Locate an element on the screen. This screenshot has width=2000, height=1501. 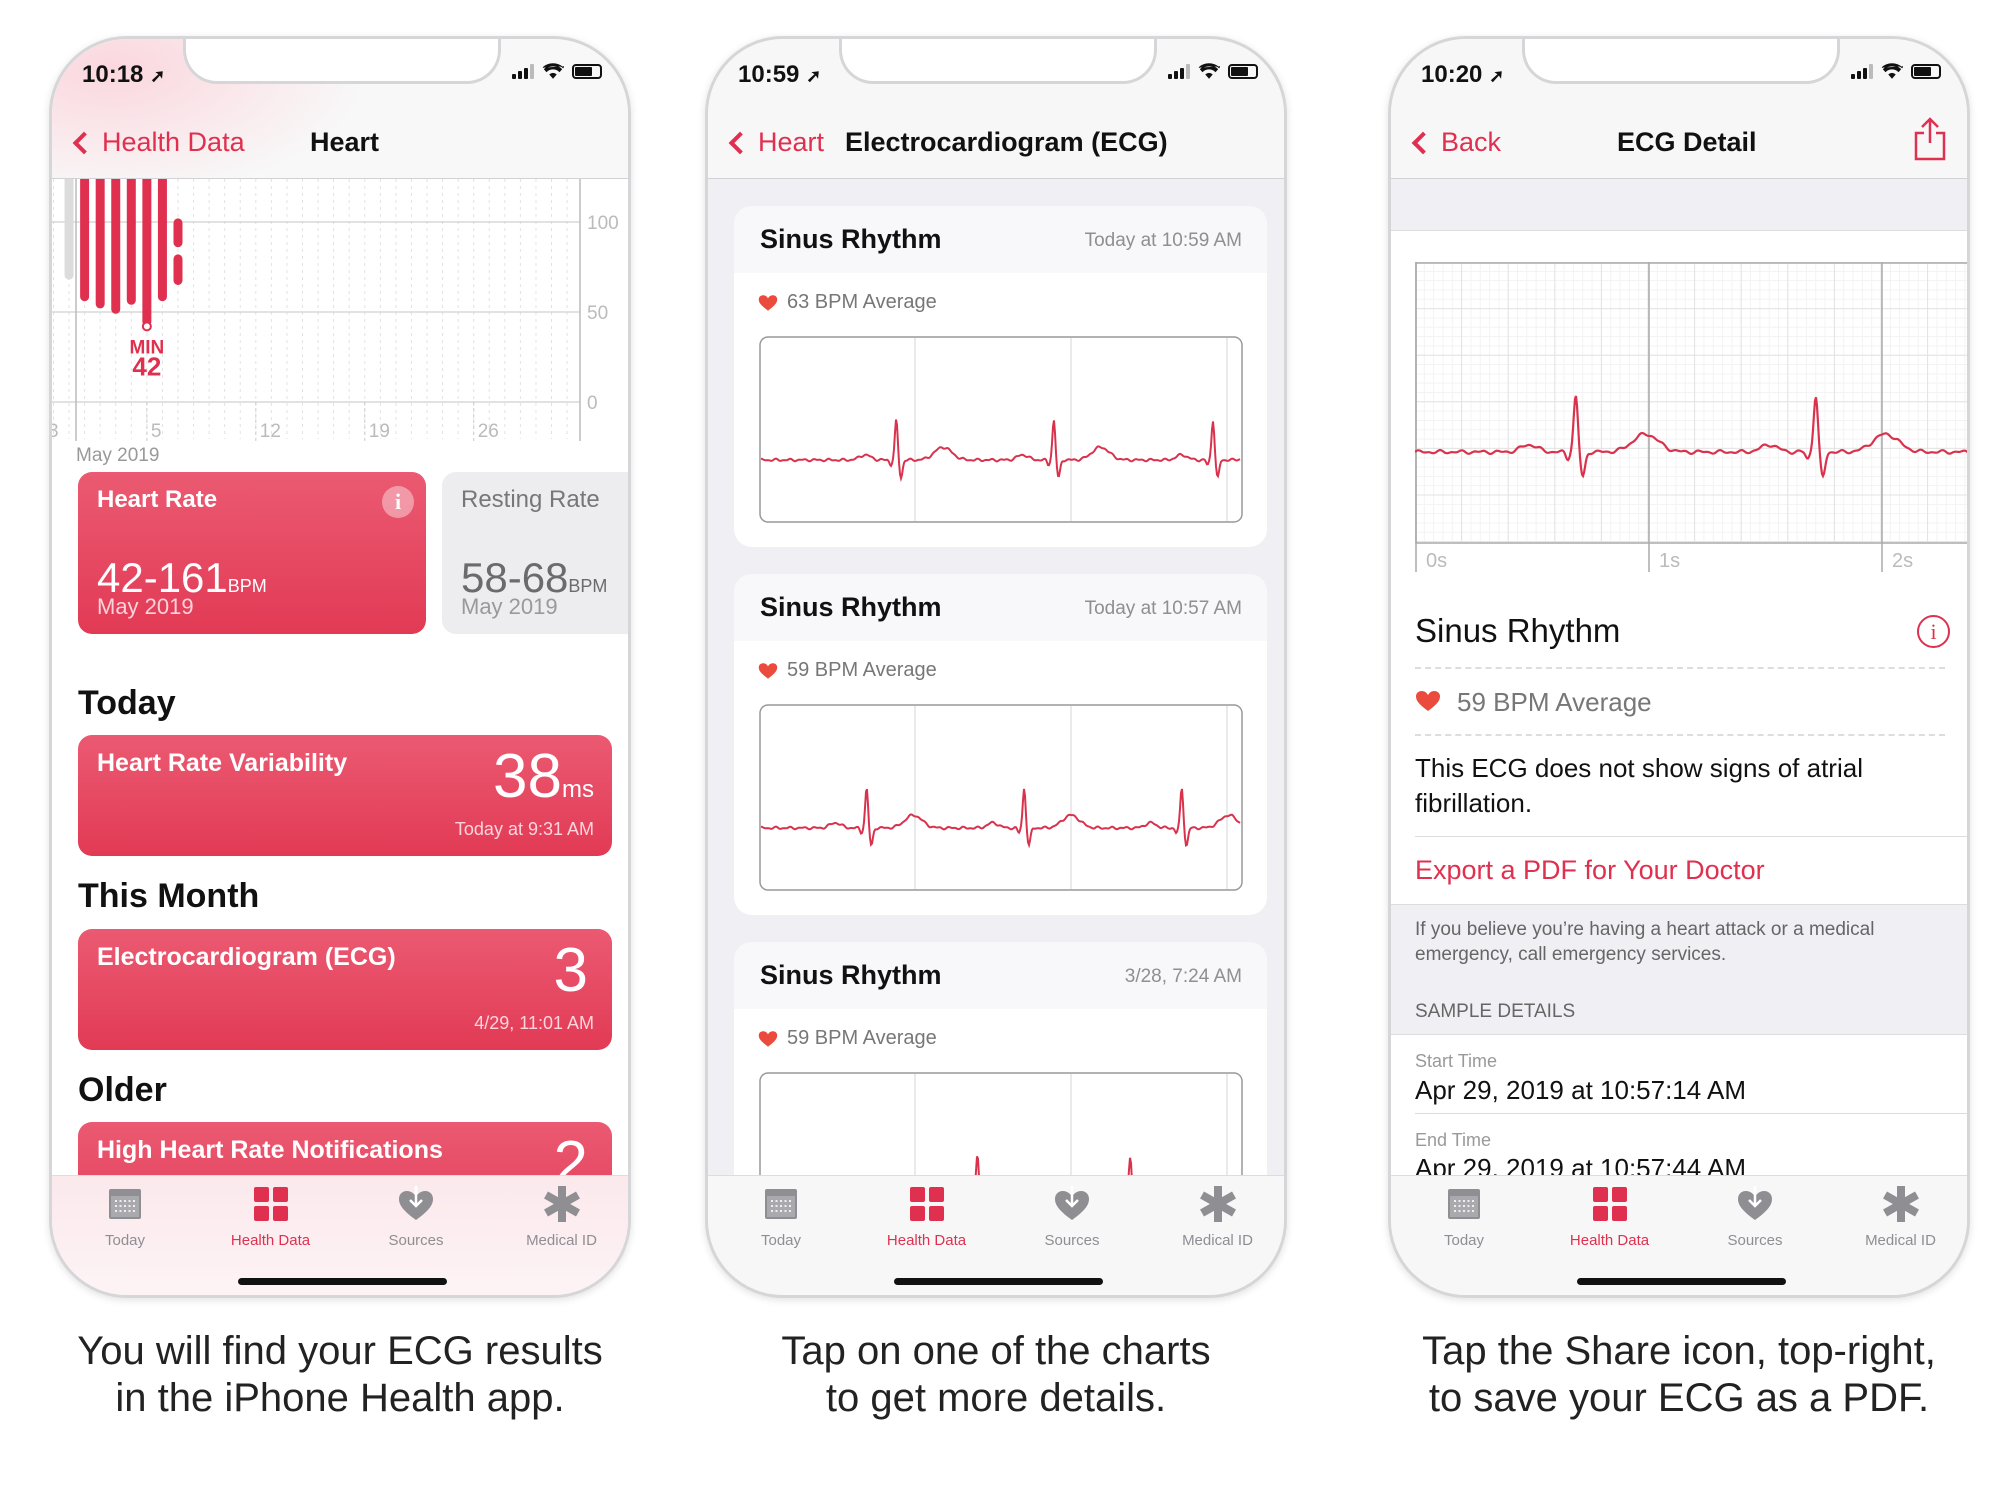
page-title: ECG Detail is located at coordinates (1687, 142).